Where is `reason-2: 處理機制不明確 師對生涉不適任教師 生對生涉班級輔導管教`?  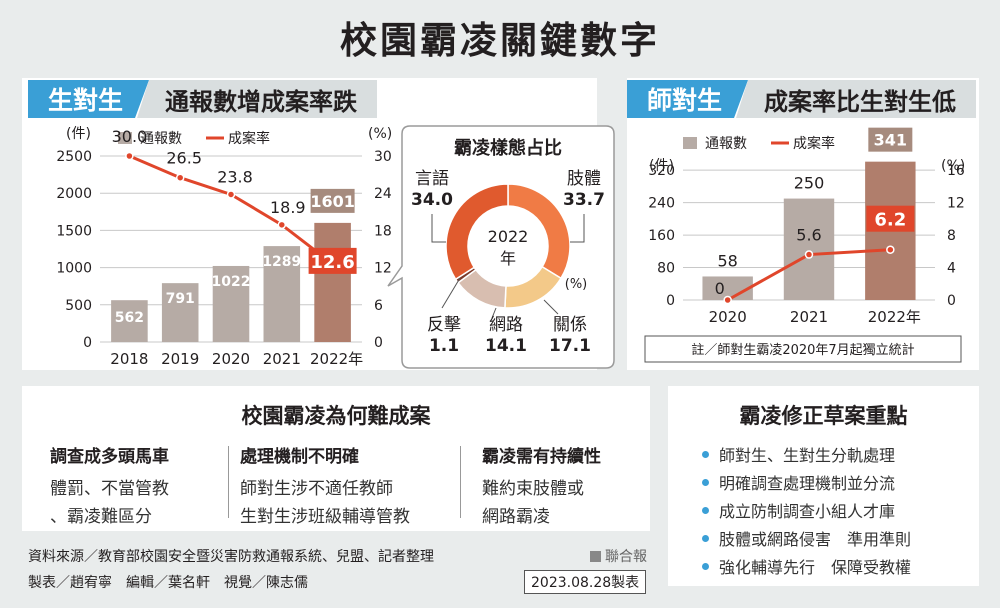
reason-2: 處理機制不明確 師對生涉不適任教師 生對生涉班級輔導管教 is located at coordinates (325, 486).